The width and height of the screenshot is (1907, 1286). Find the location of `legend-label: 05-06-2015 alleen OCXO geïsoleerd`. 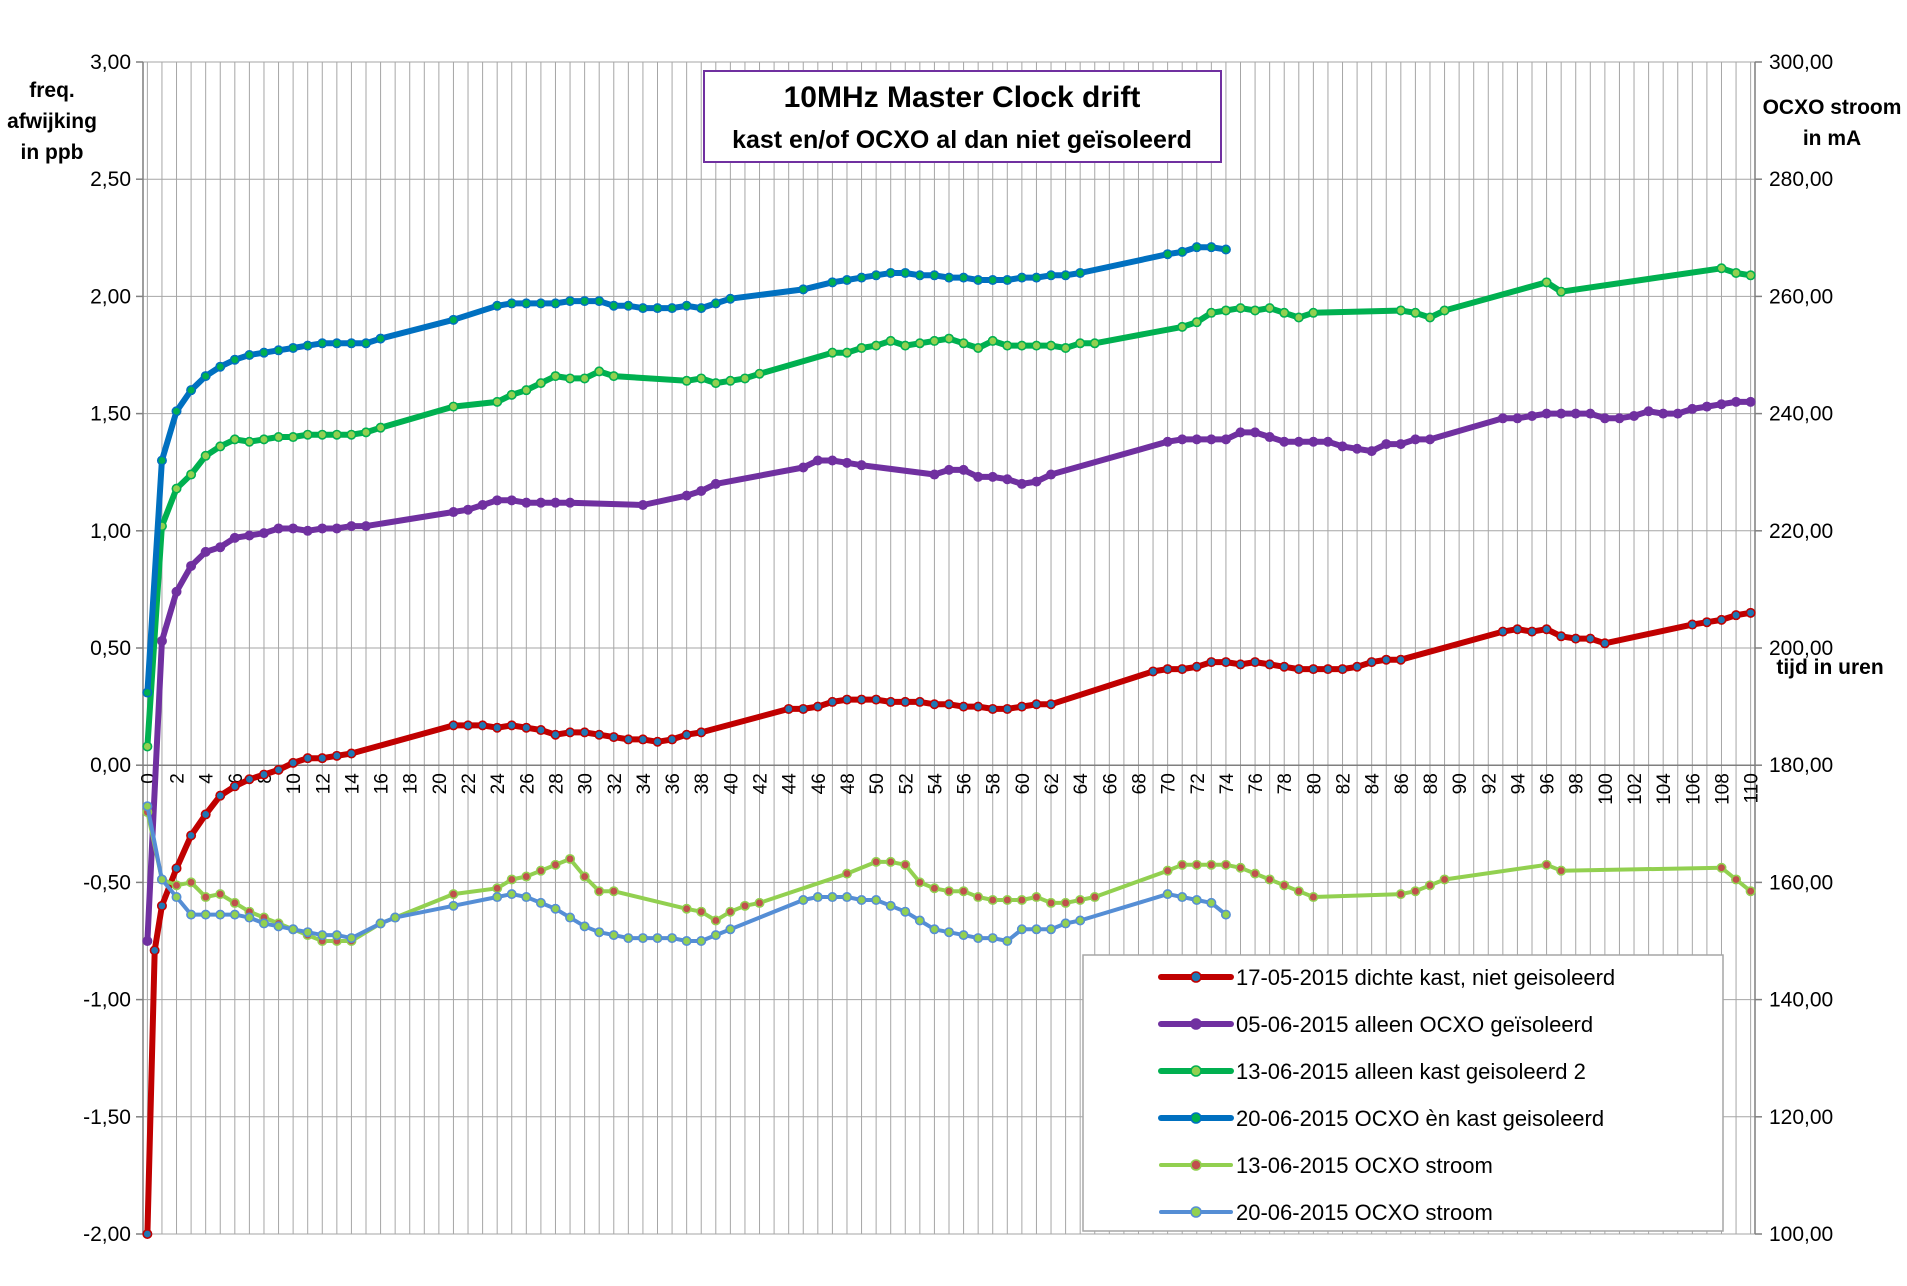

legend-label: 05-06-2015 alleen OCXO geïsoleerd is located at coordinates (1414, 1024).